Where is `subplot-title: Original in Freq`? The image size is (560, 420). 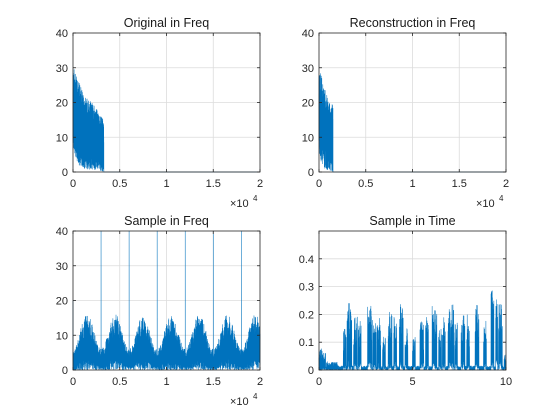 subplot-title: Original in Freq is located at coordinates (166, 23).